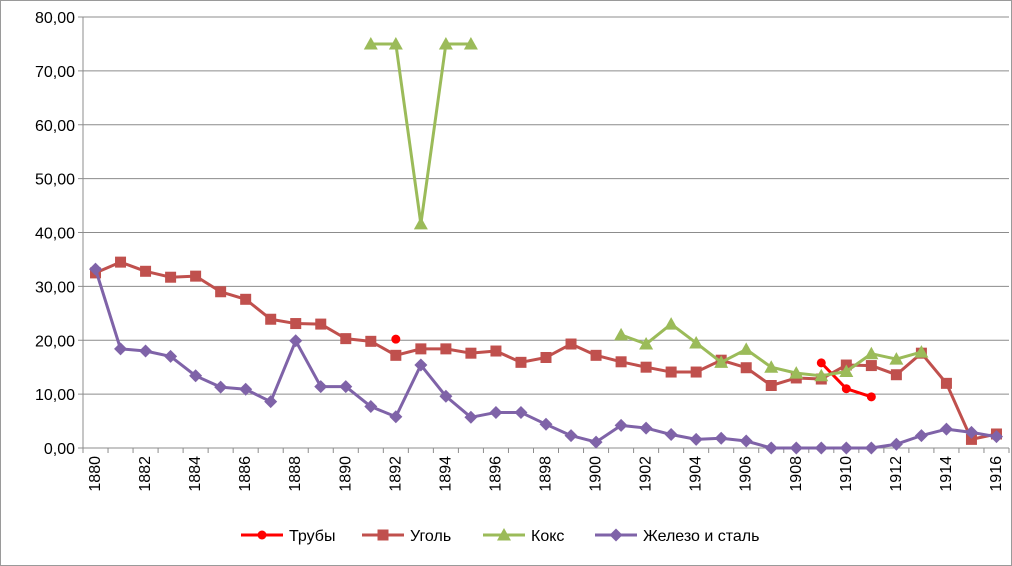  I want to click on x-tick-label: 1896, so click(495, 474).